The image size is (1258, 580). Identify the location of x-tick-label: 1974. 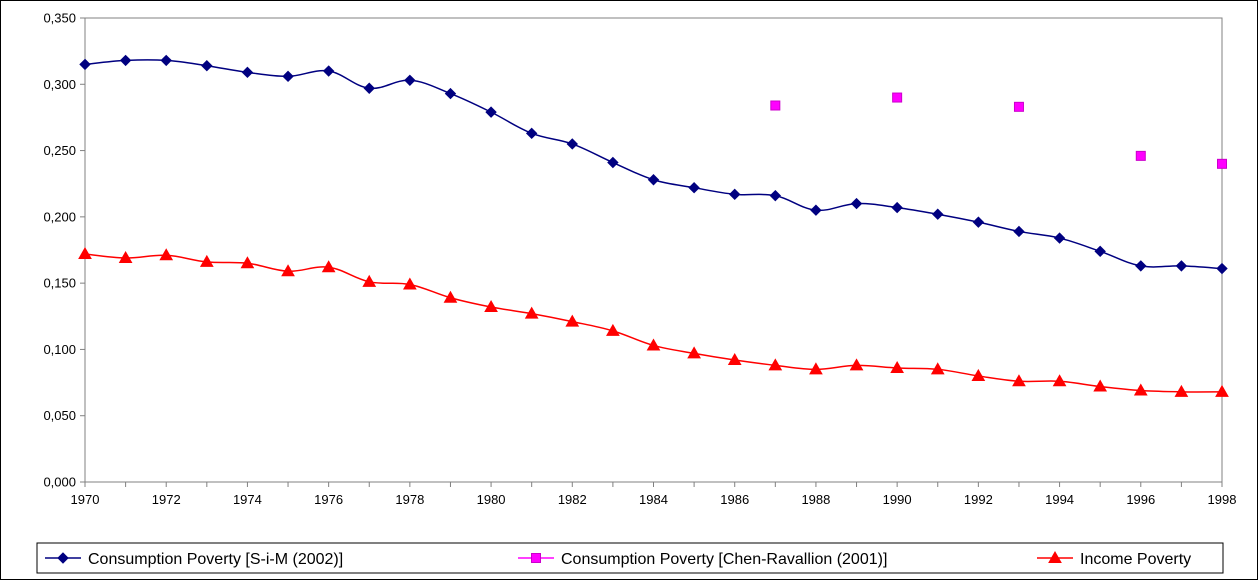
(247, 499).